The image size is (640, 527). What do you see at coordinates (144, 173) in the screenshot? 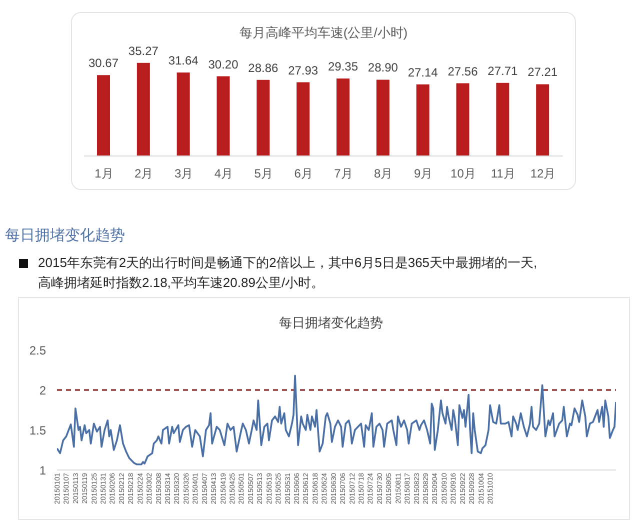
I see `x-tick-label: 2月` at bounding box center [144, 173].